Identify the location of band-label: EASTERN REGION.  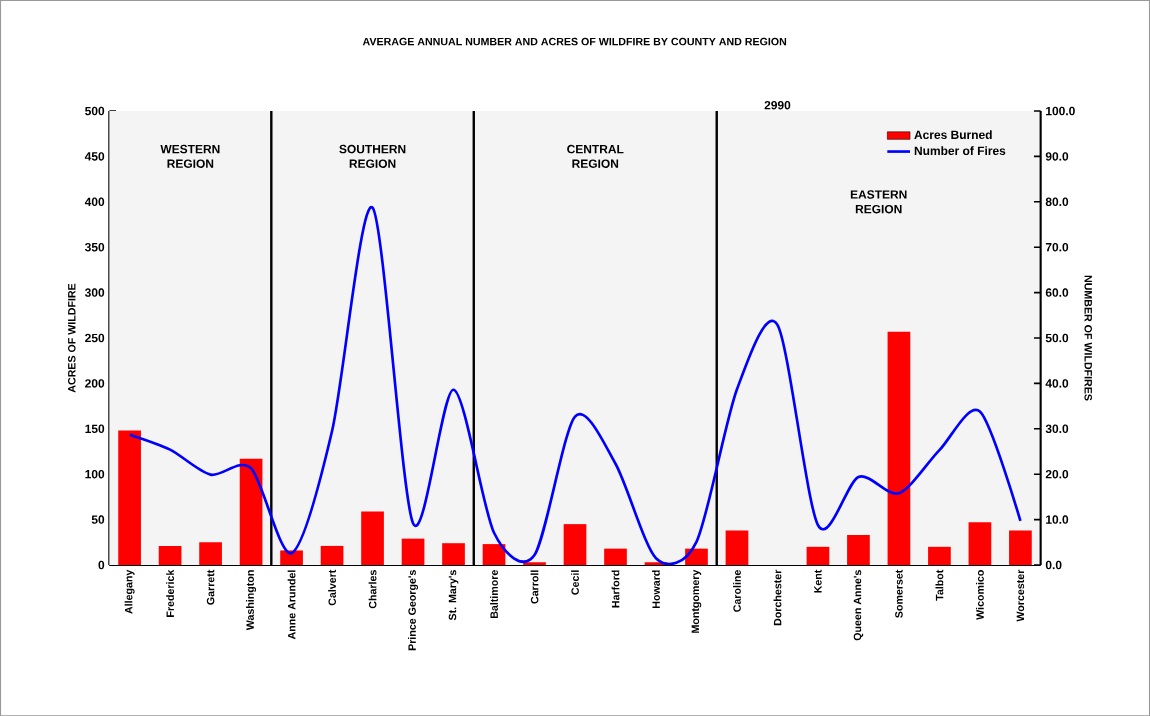
(878, 202).